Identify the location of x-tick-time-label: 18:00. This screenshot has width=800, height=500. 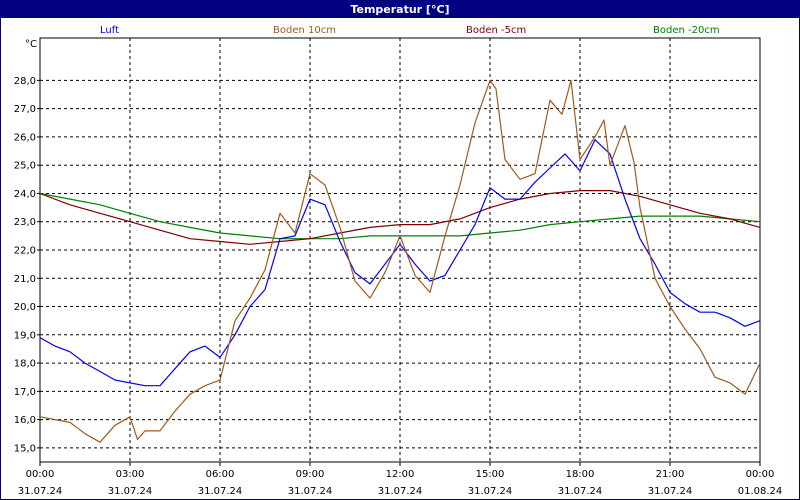
(580, 474).